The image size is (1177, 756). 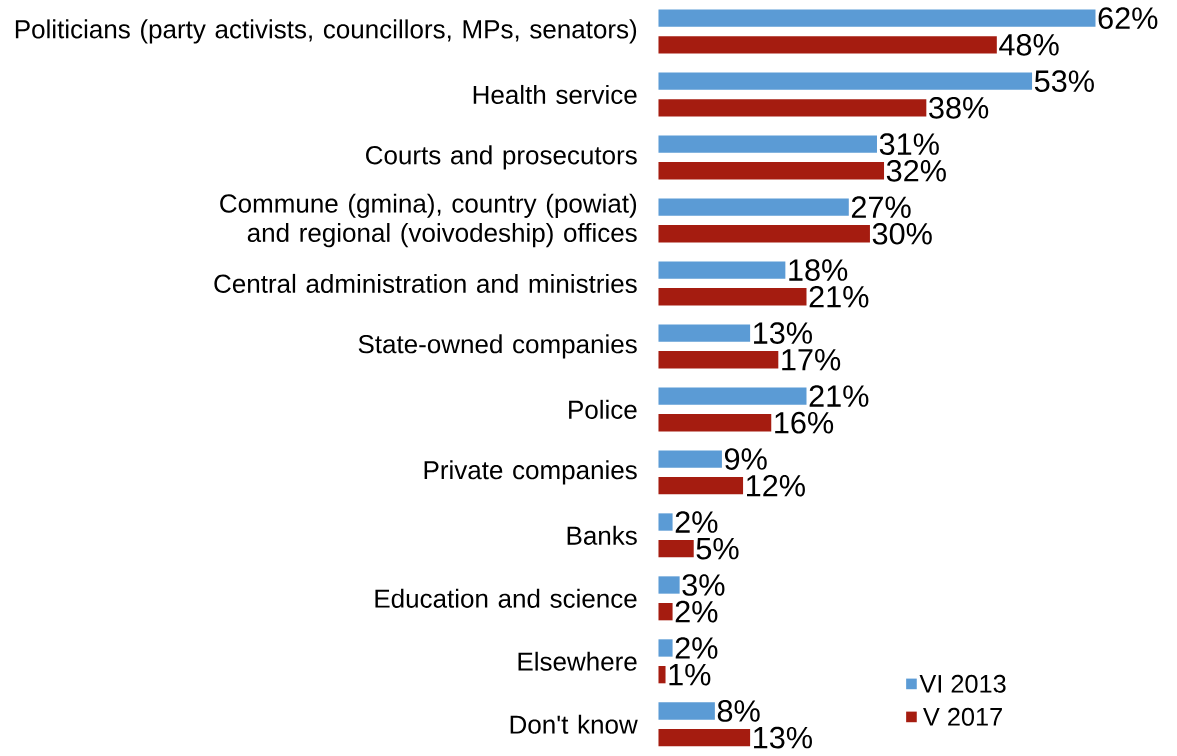 I want to click on data-label: 62%, so click(x=1128, y=18).